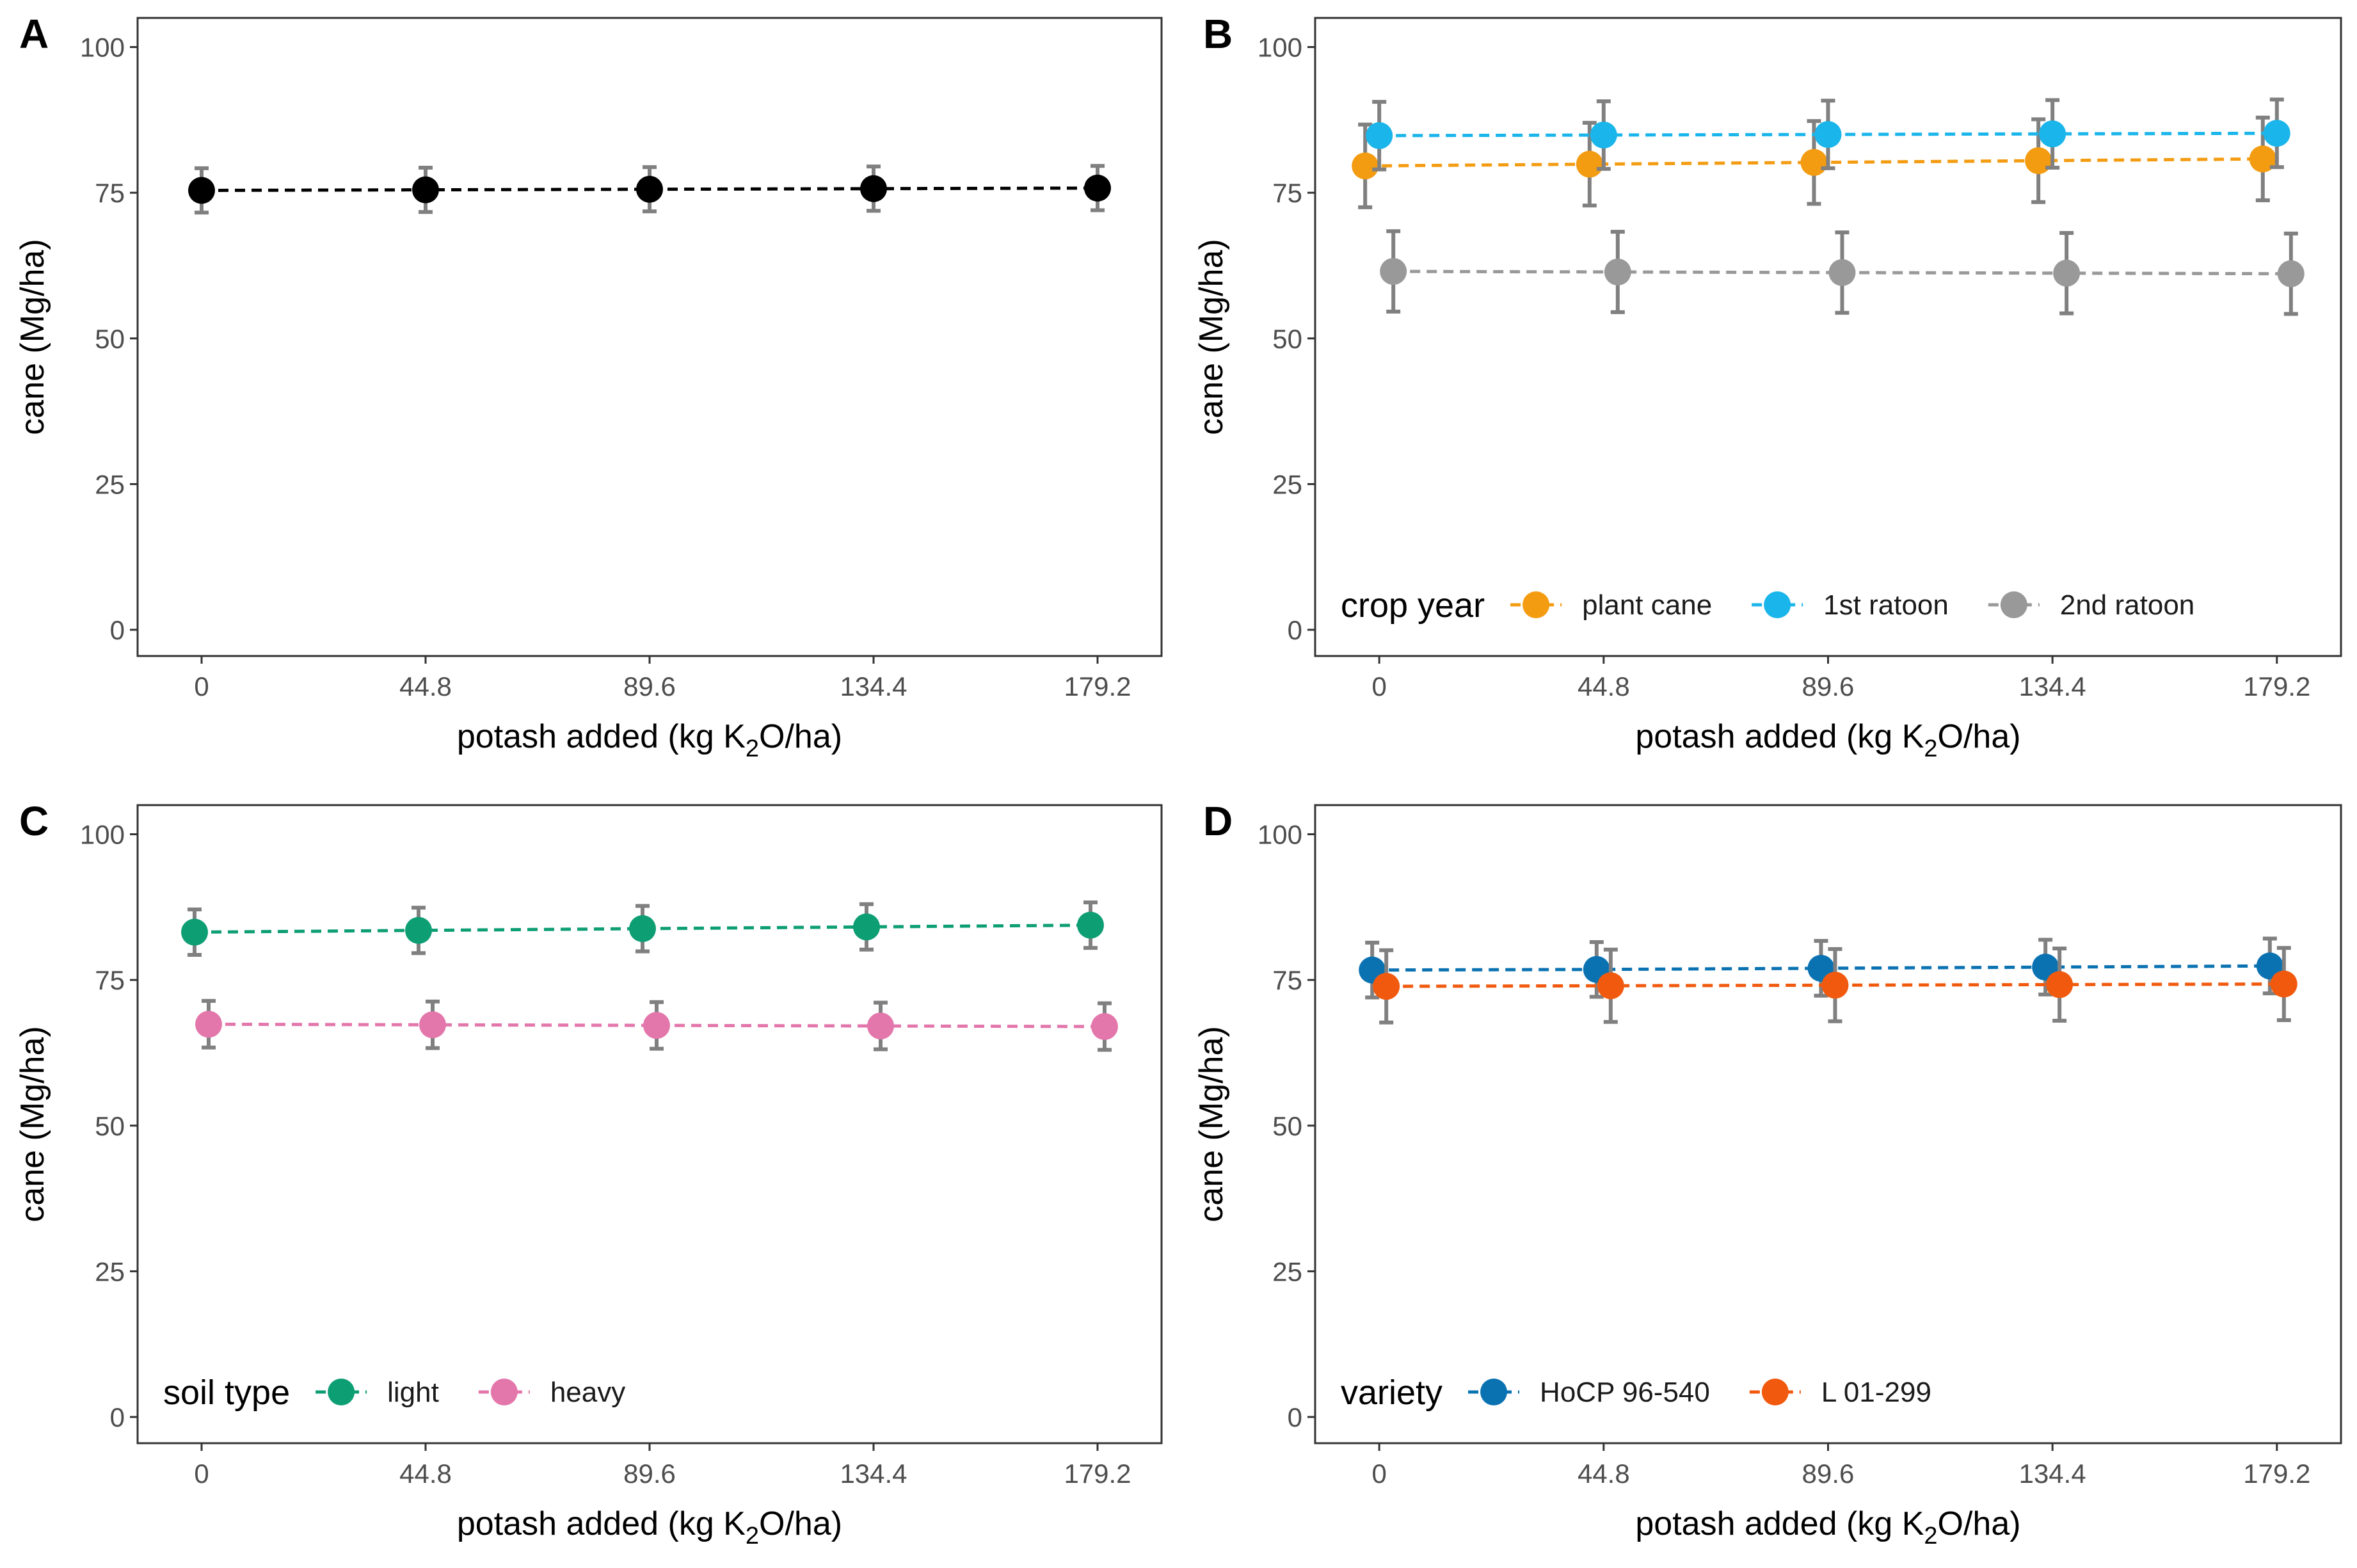 This screenshot has width=2357, height=1568. I want to click on legend-label: plant cane, so click(1647, 605).